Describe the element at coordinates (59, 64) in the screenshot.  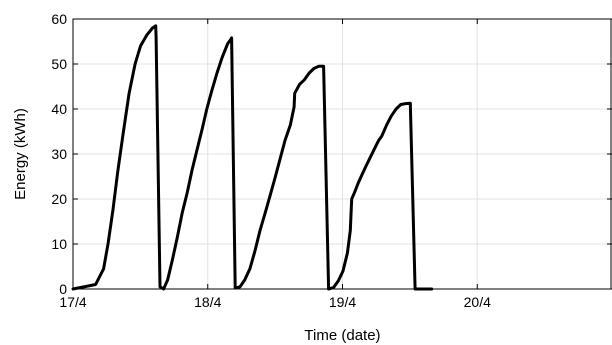
I see `y-tick-label: 50` at that location.